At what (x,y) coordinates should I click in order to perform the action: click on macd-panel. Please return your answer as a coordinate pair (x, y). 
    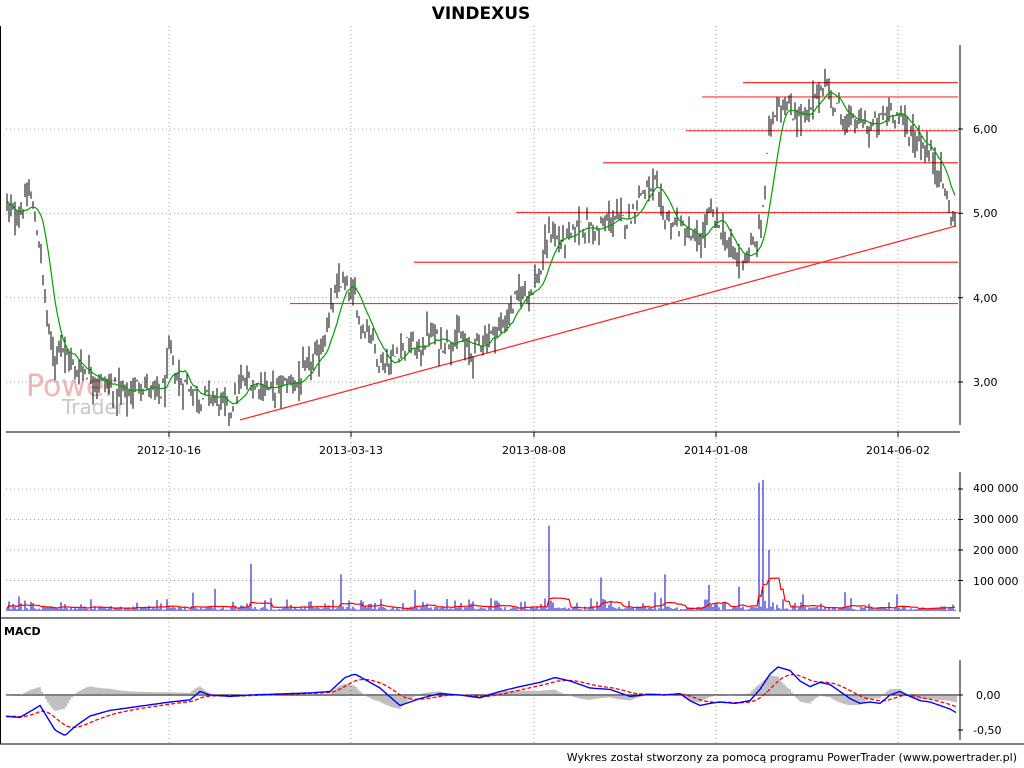
    Looking at the image, I should click on (481, 701).